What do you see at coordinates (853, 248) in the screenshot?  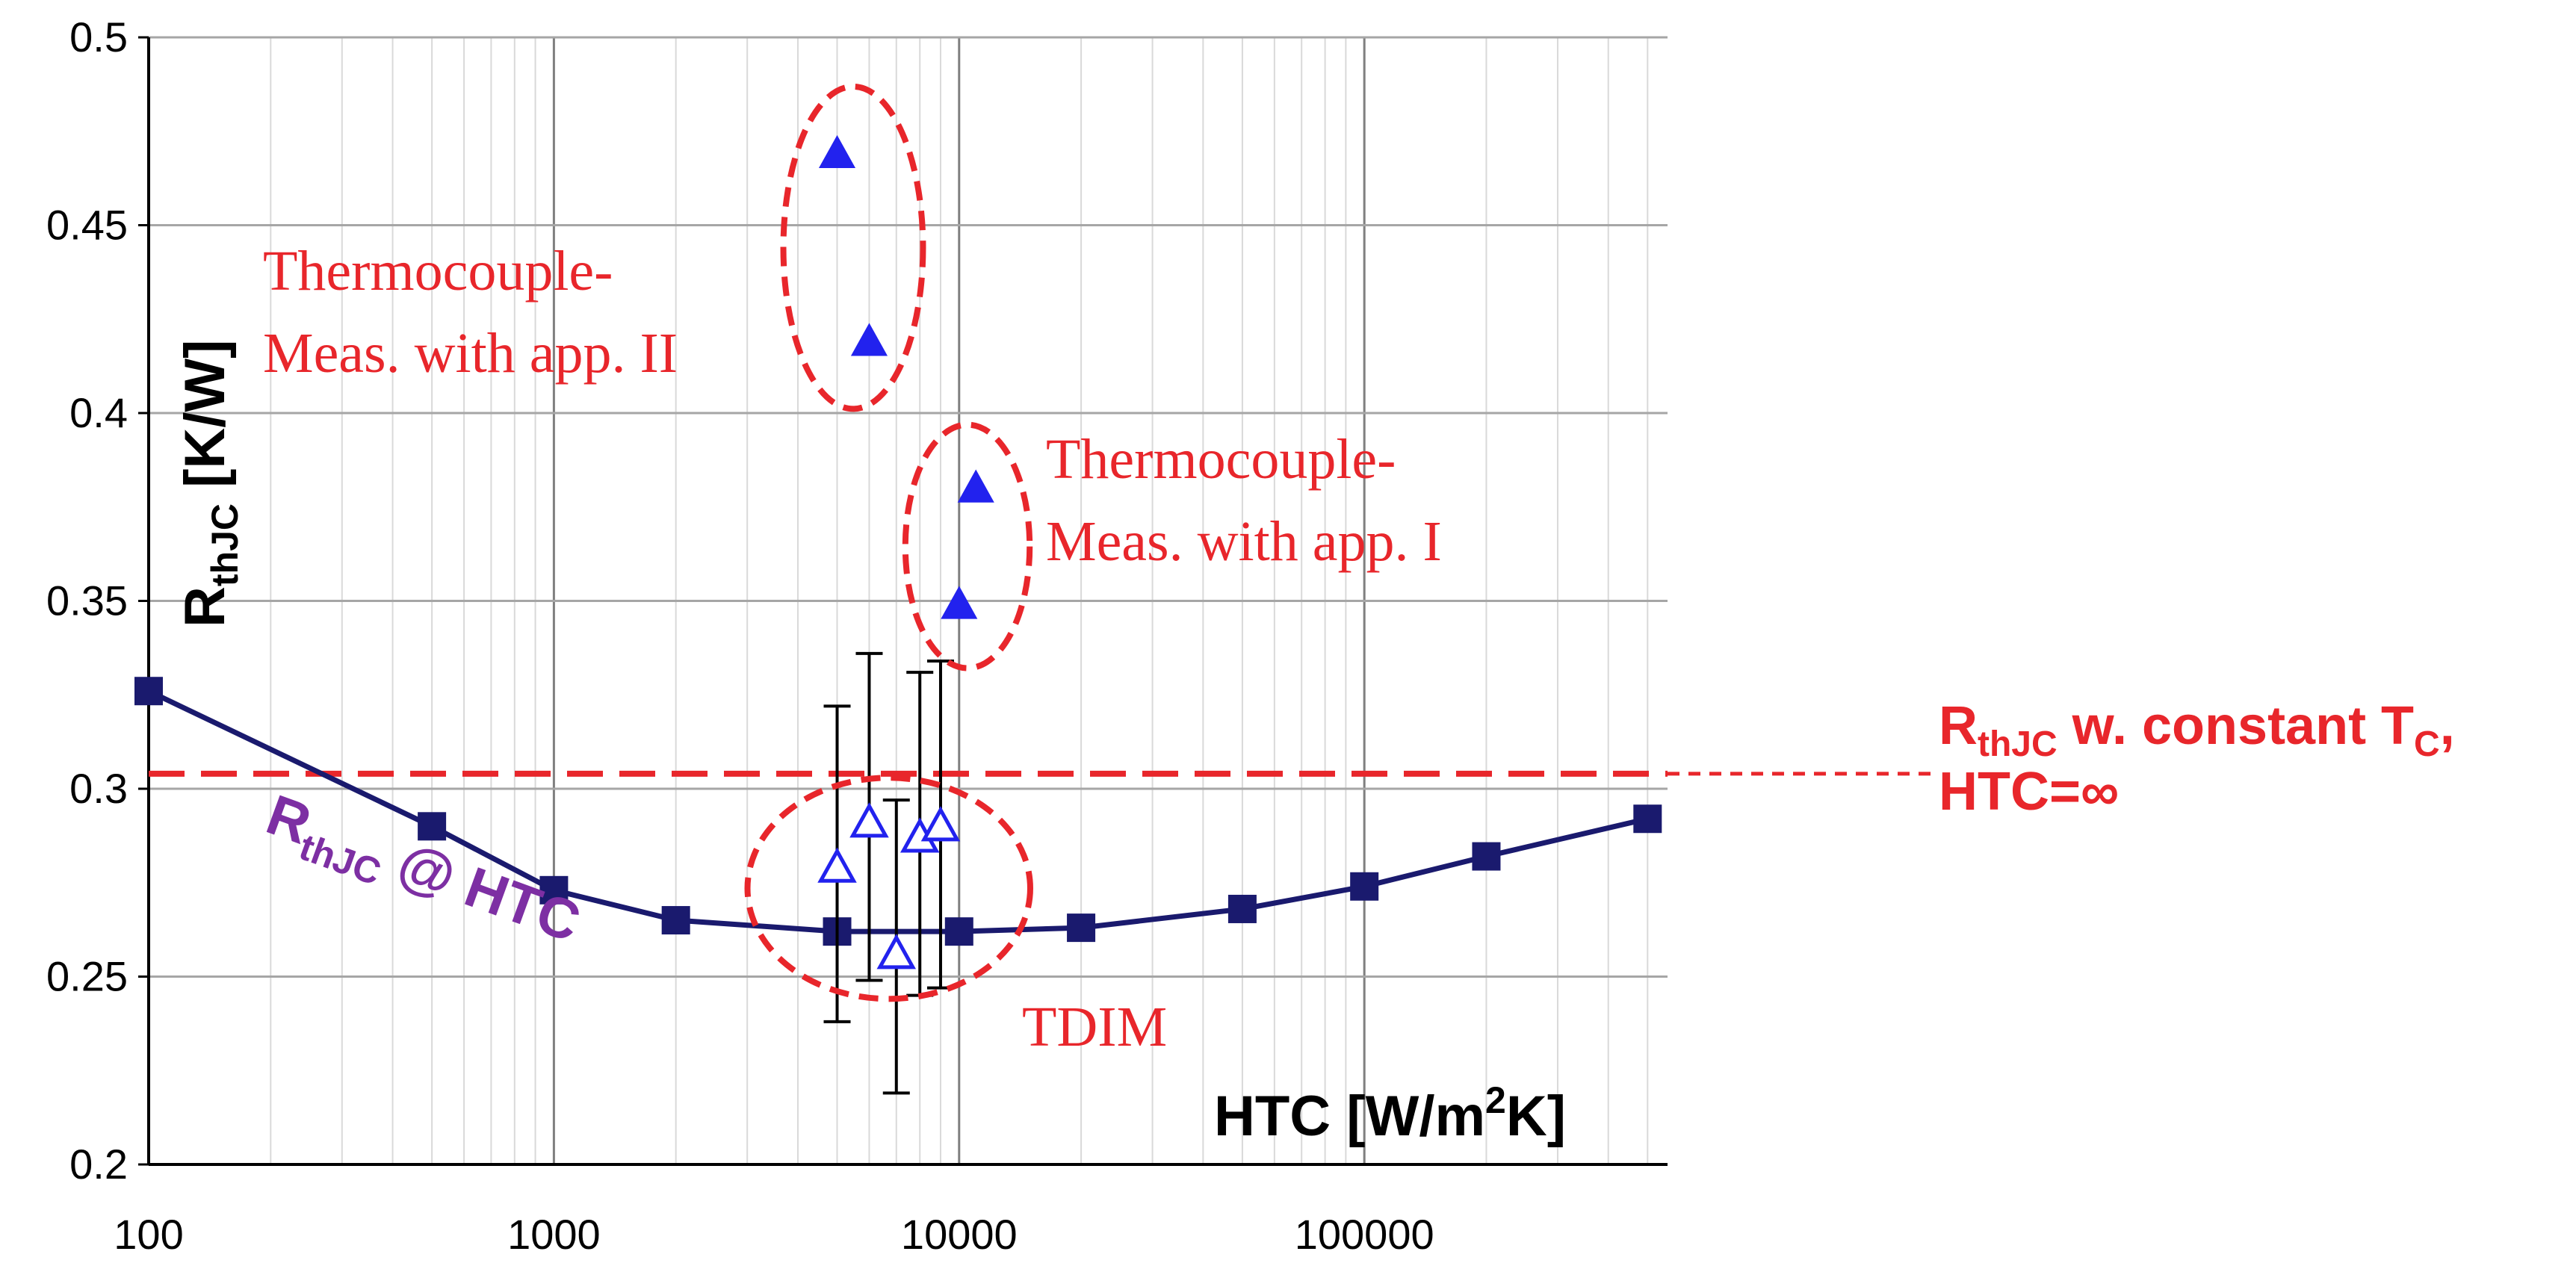 I see `app2-ellipse` at bounding box center [853, 248].